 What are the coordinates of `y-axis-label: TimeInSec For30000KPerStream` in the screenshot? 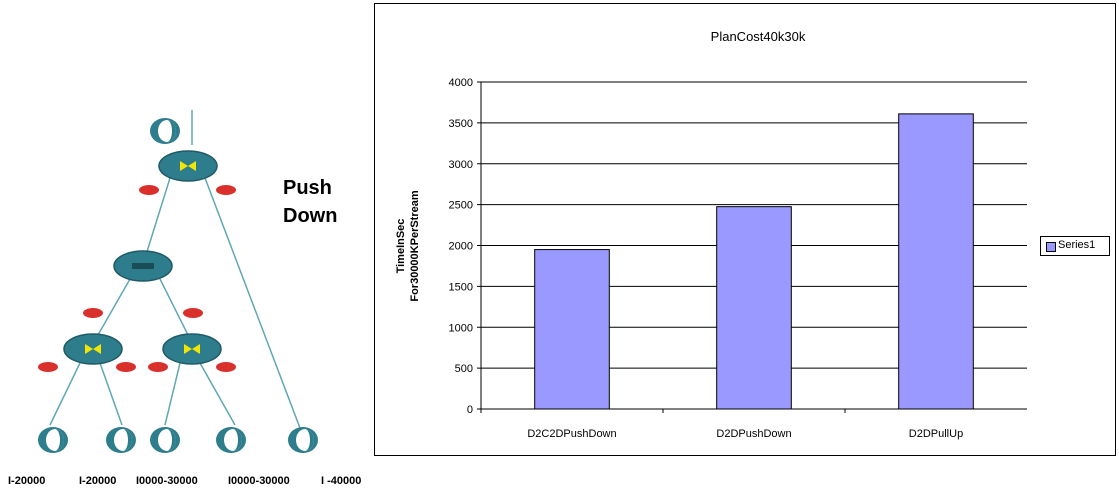 It's located at (408, 246).